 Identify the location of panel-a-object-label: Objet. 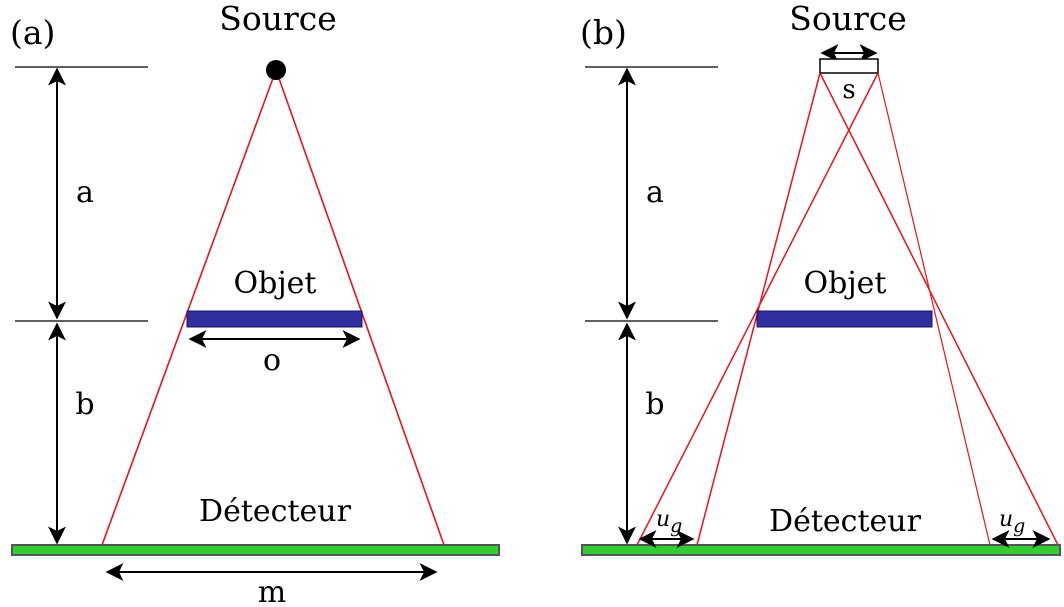
(275, 283).